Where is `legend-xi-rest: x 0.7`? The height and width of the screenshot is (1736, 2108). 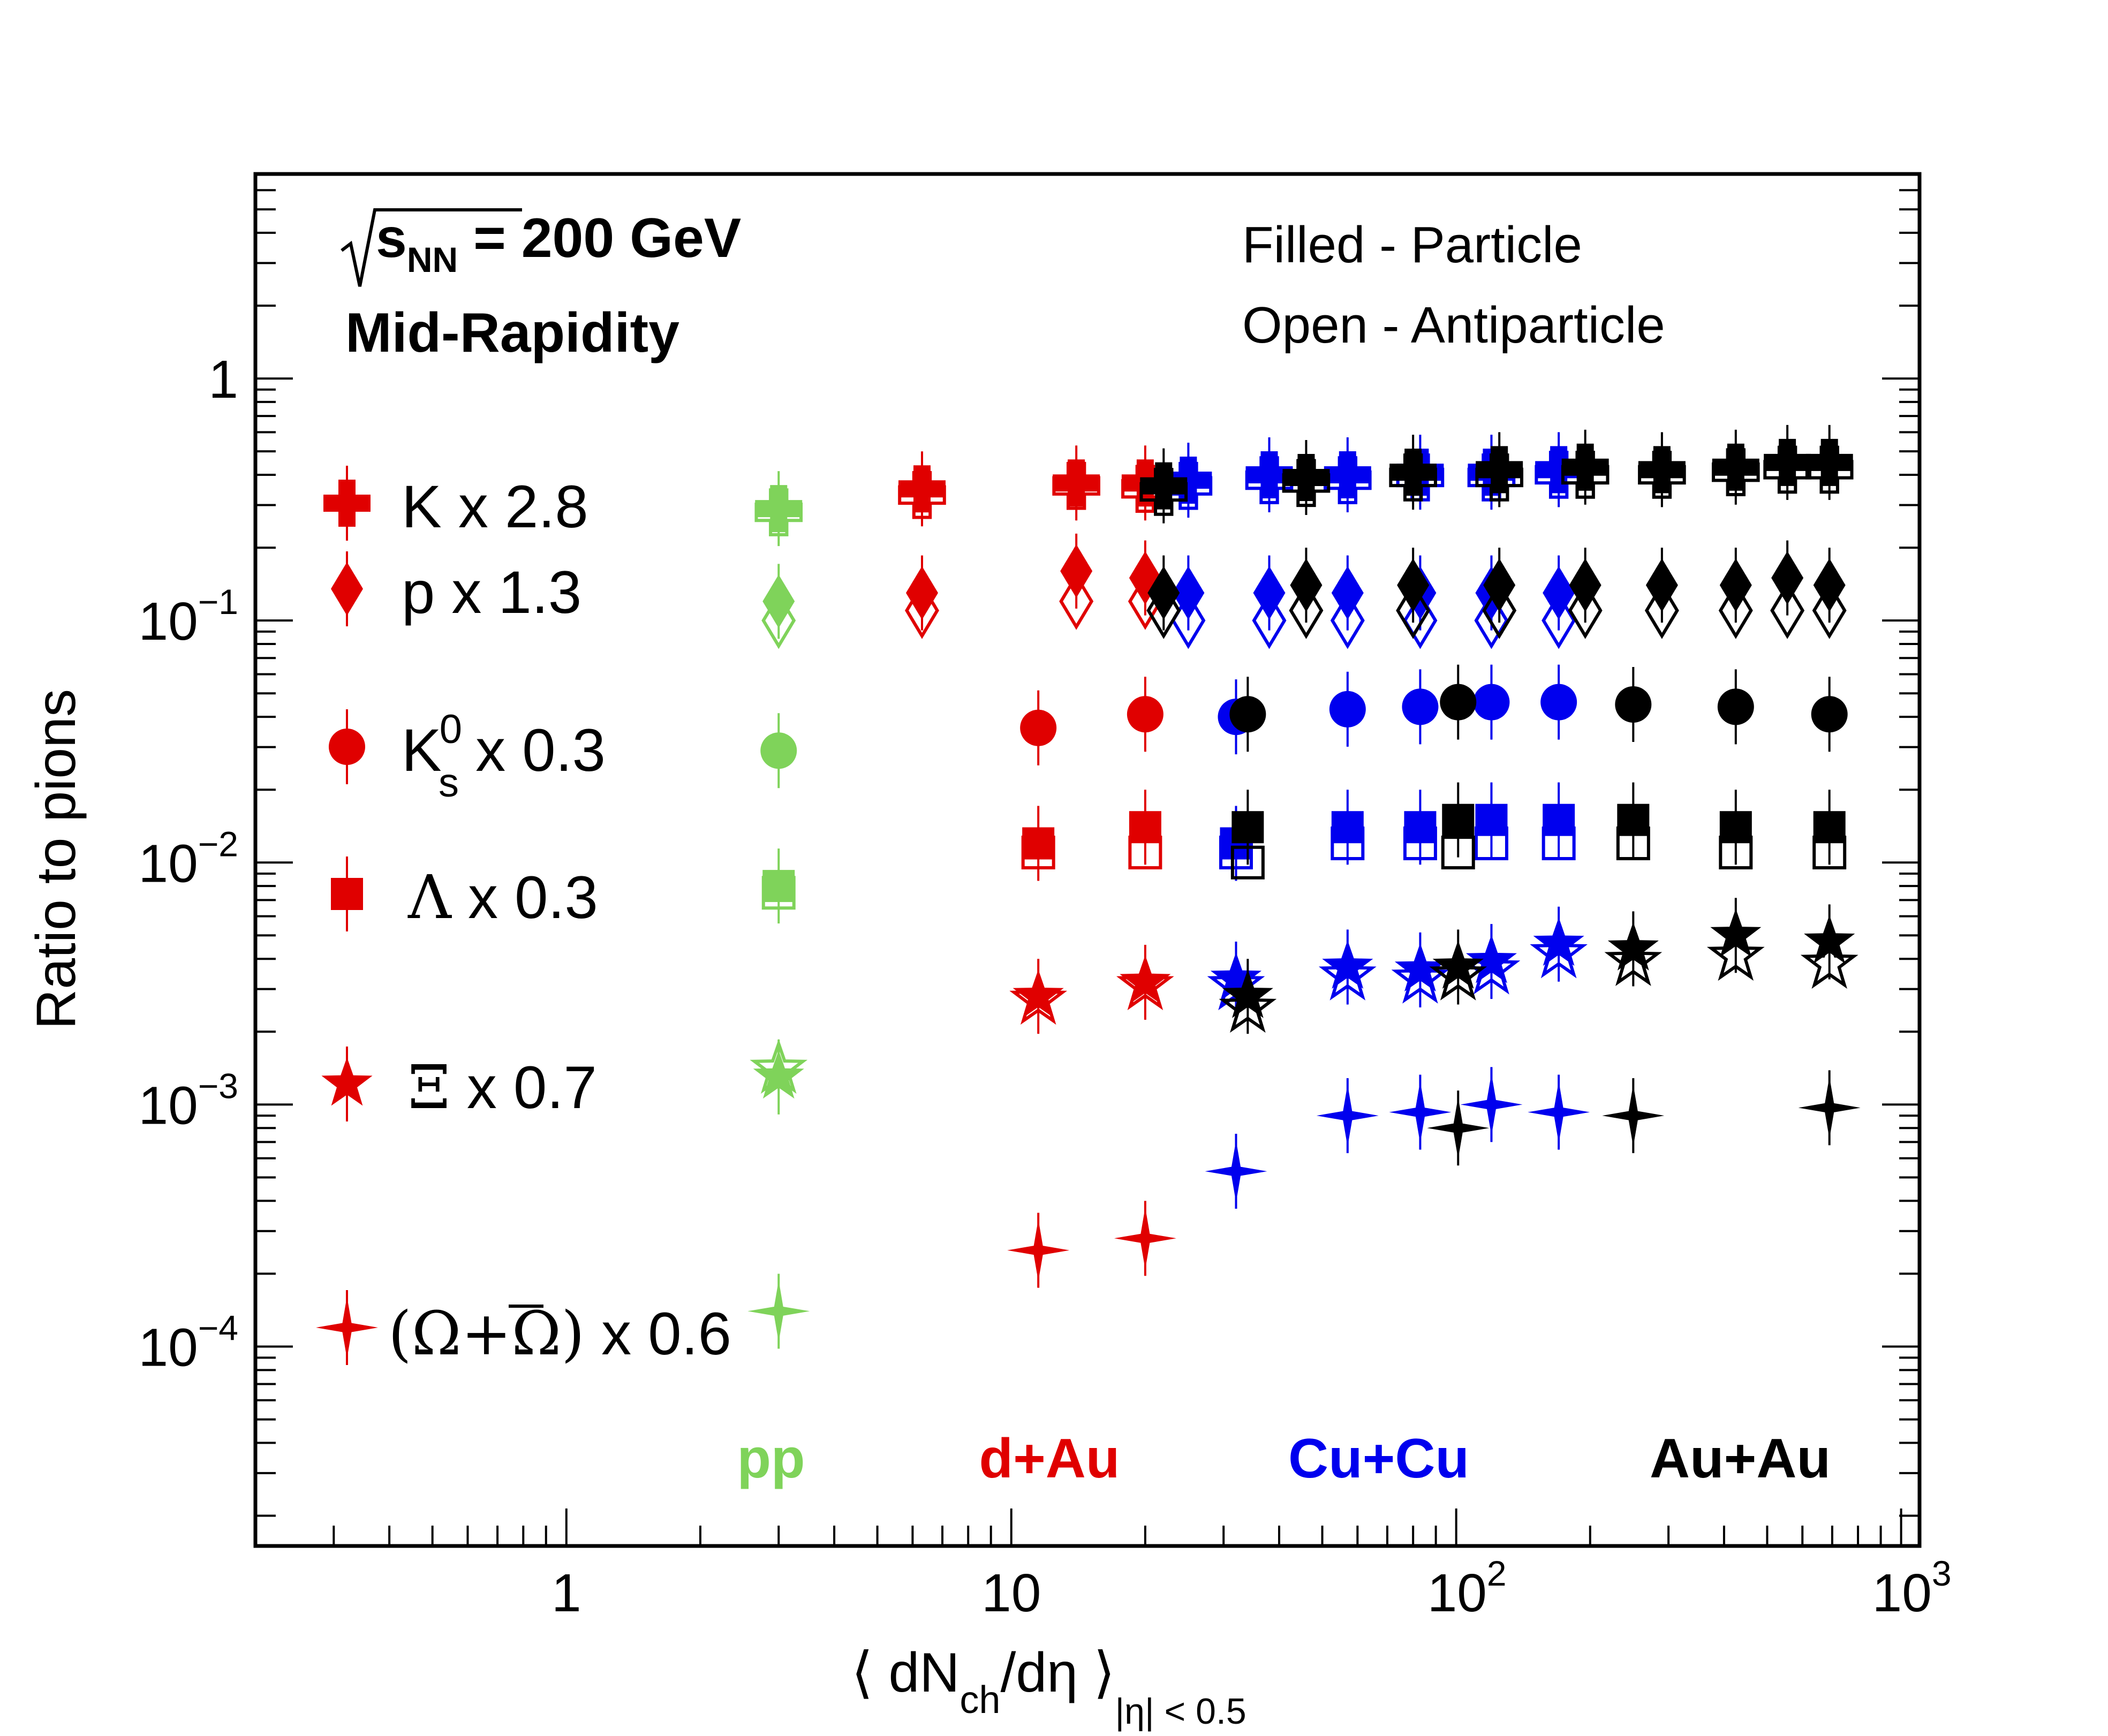 legend-xi-rest: x 0.7 is located at coordinates (524, 1087).